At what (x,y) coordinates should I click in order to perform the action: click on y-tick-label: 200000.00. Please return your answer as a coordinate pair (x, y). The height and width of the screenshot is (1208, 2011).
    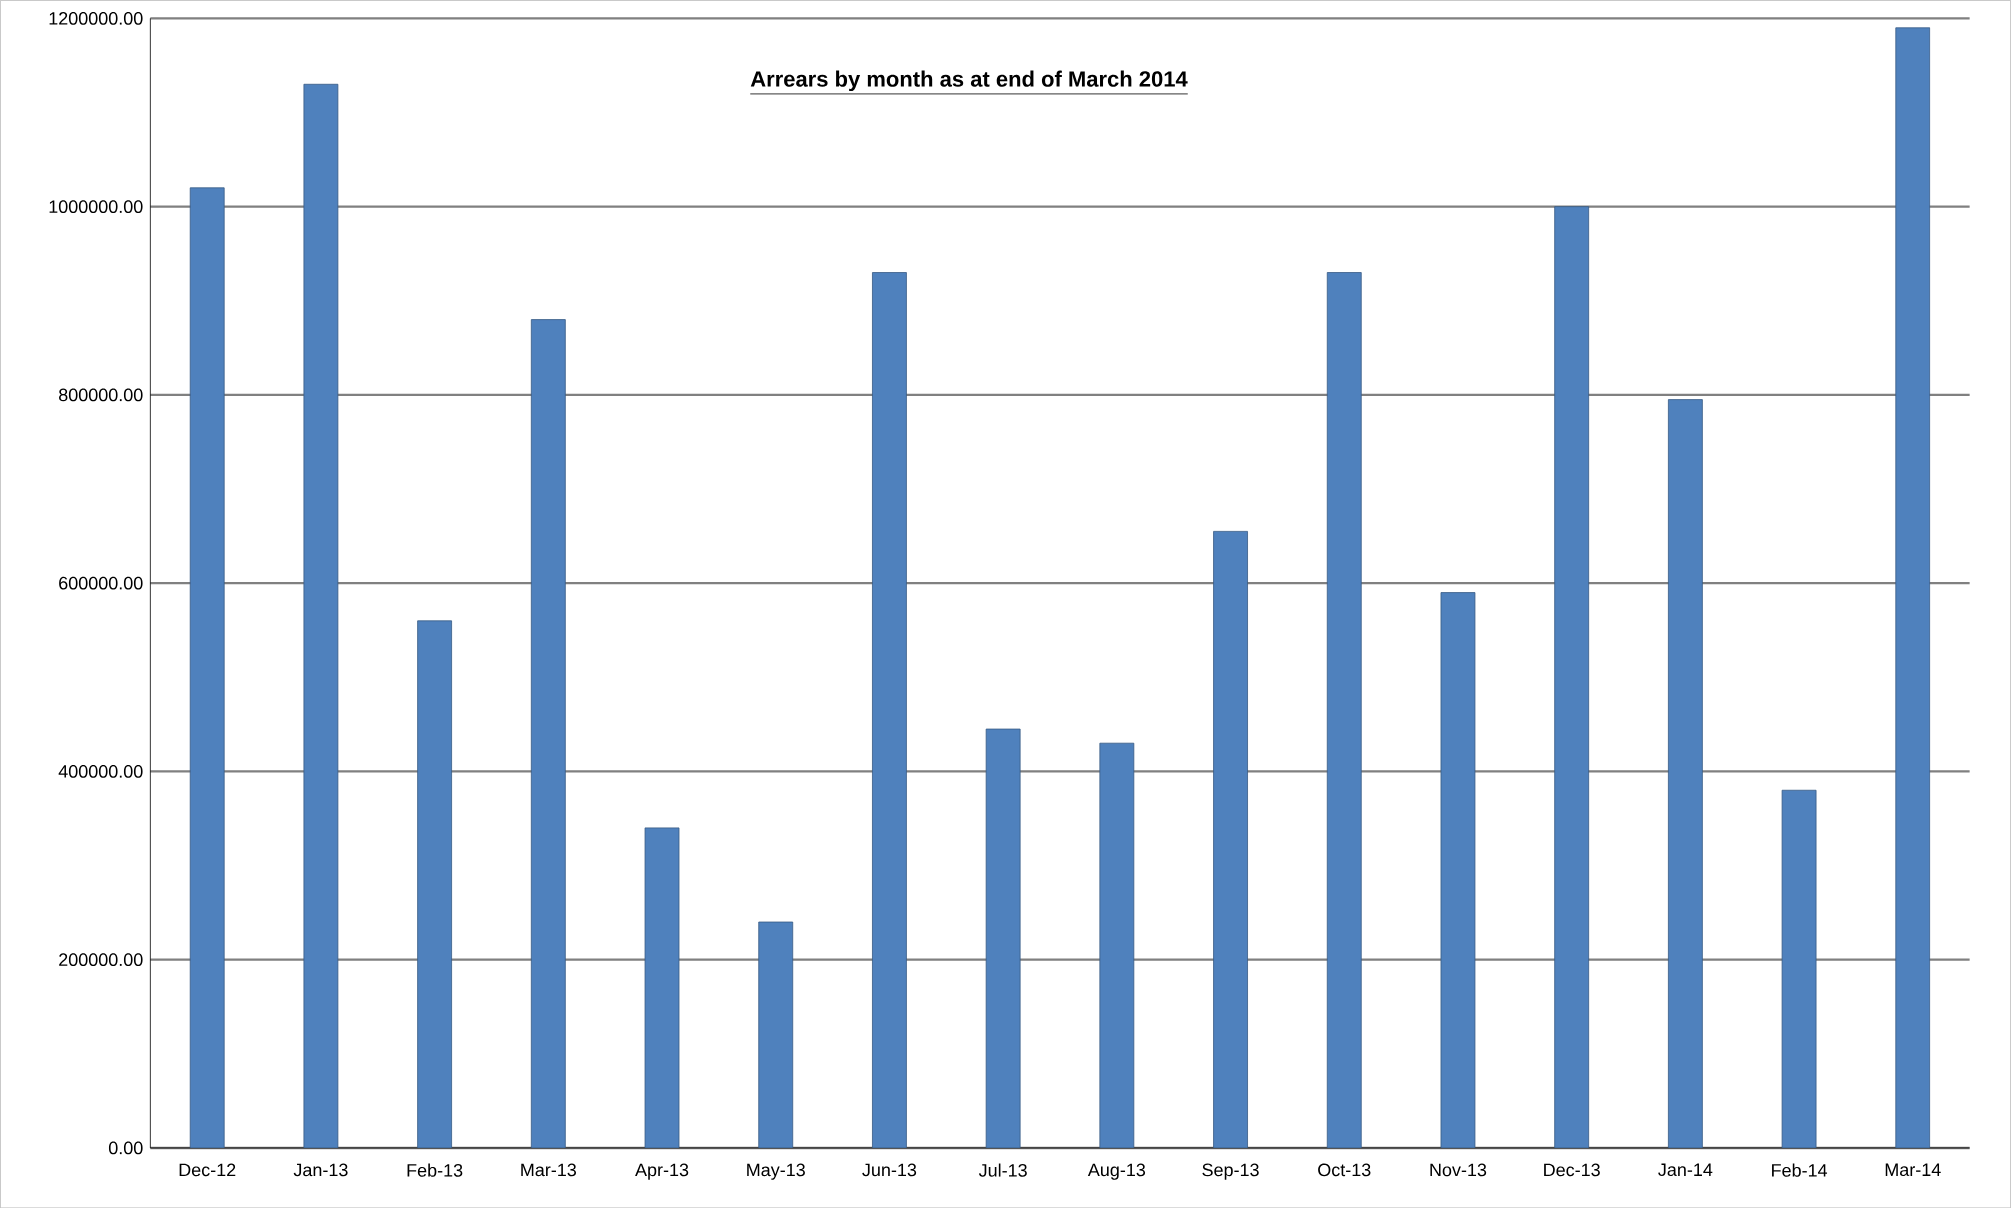
    Looking at the image, I should click on (101, 959).